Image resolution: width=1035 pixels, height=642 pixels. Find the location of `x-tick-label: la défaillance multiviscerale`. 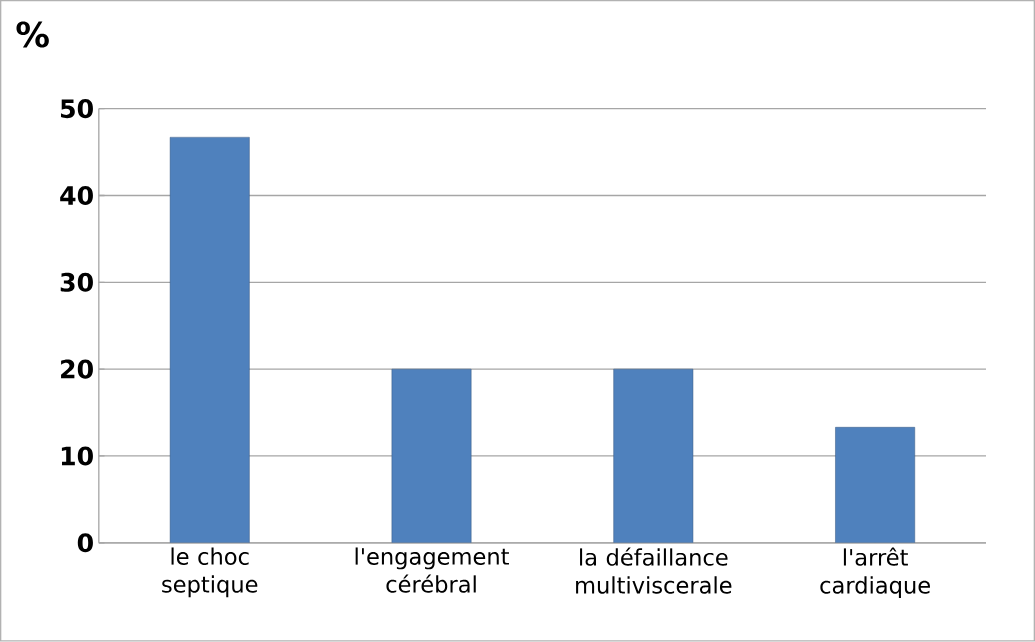

x-tick-label: la défaillance multiviscerale is located at coordinates (654, 570).